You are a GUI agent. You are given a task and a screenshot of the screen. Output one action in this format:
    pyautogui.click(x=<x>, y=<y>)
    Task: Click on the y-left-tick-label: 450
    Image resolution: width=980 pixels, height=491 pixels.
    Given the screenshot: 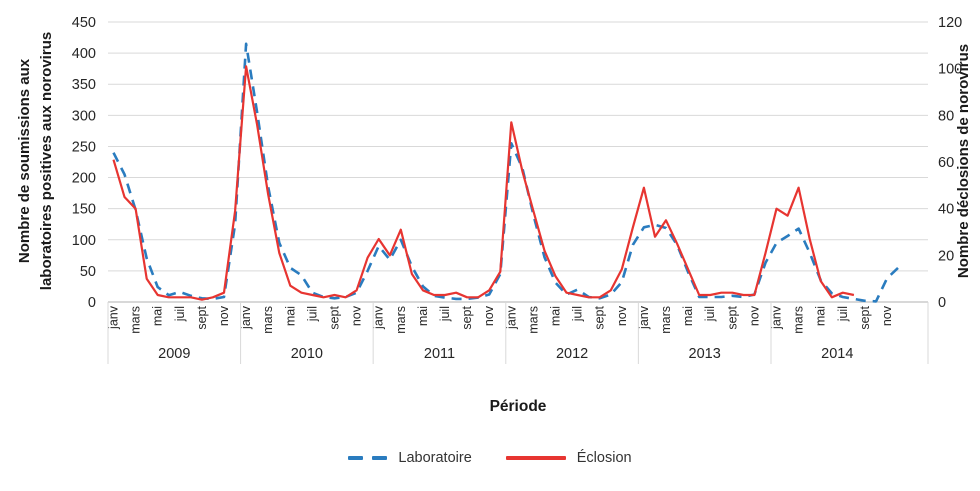 What is the action you would take?
    pyautogui.click(x=84, y=23)
    